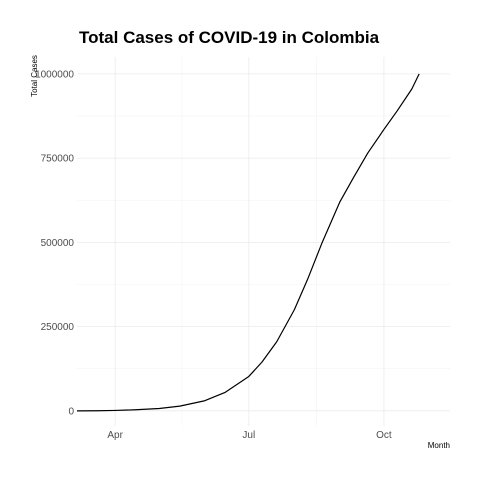 Image resolution: width=480 pixels, height=480 pixels. I want to click on x-tick-label: Oct, so click(384, 435).